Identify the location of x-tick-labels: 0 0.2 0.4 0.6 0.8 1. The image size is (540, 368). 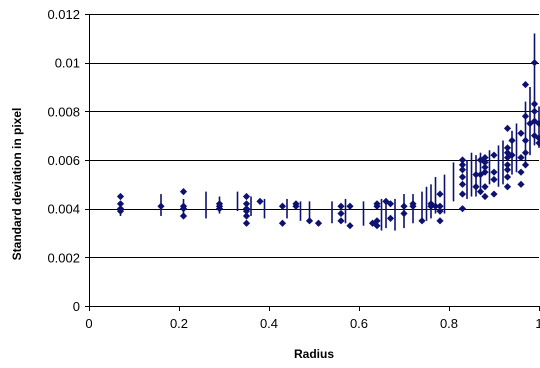
(312, 323).